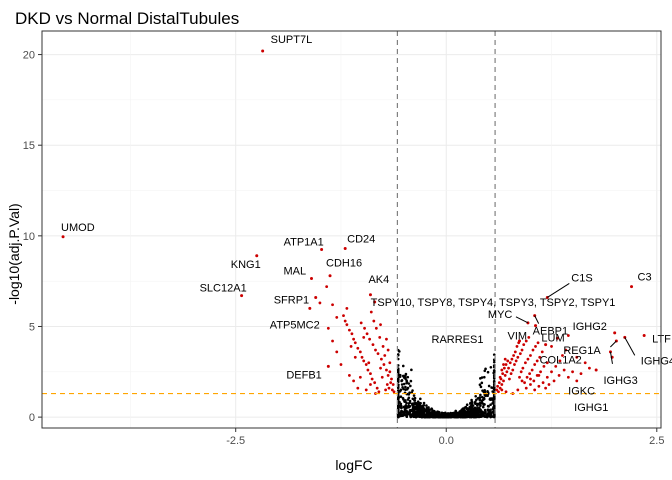  I want to click on gene-label: C1S, so click(581, 278).